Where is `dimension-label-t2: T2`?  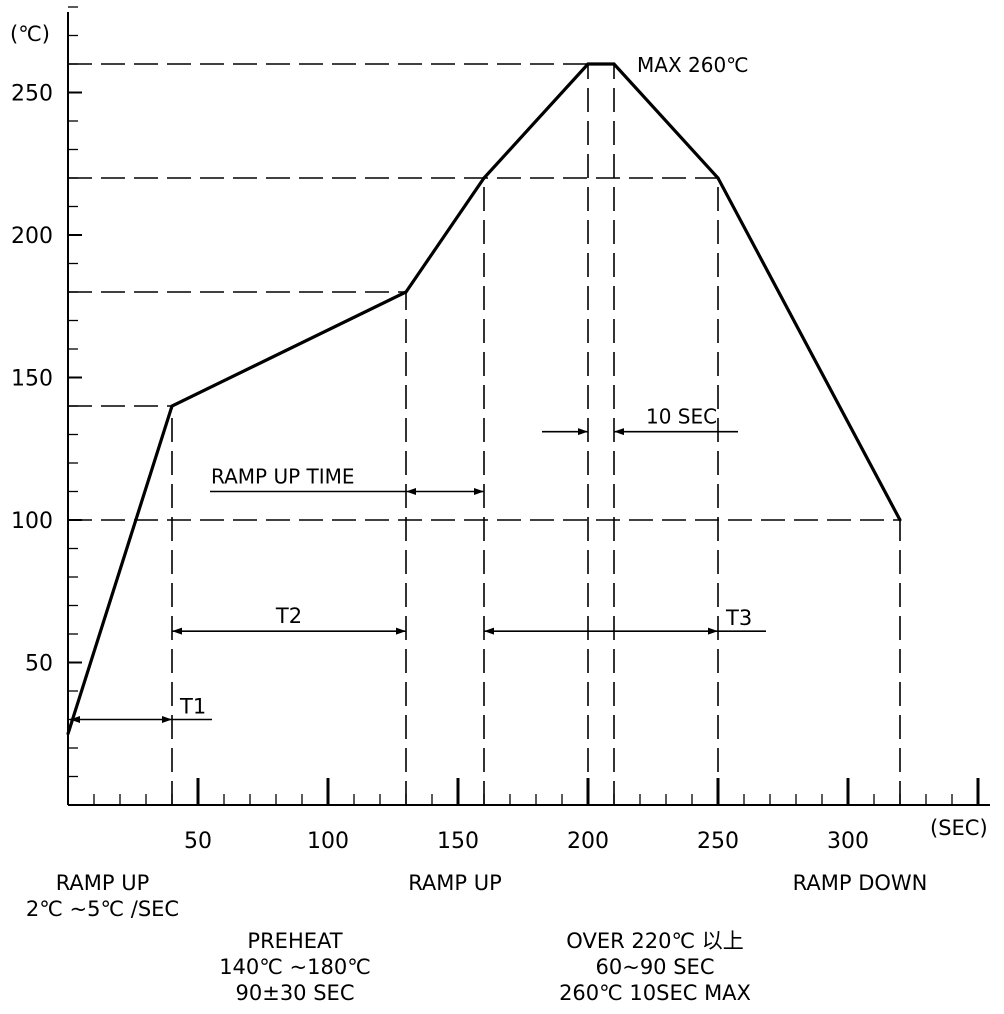
dimension-label-t2: T2 is located at coordinates (288, 616).